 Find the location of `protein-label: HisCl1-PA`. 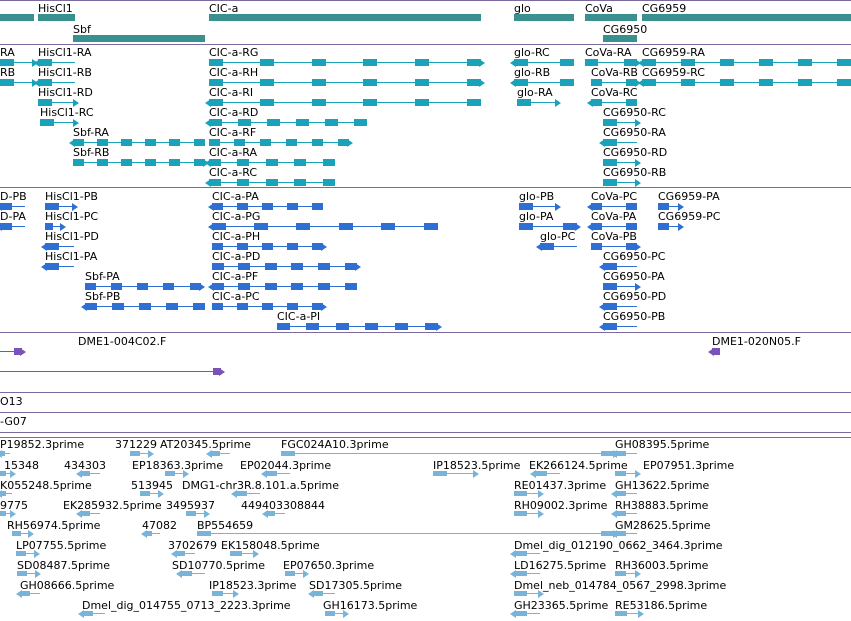

protein-label: HisCl1-PA is located at coordinates (71, 256).